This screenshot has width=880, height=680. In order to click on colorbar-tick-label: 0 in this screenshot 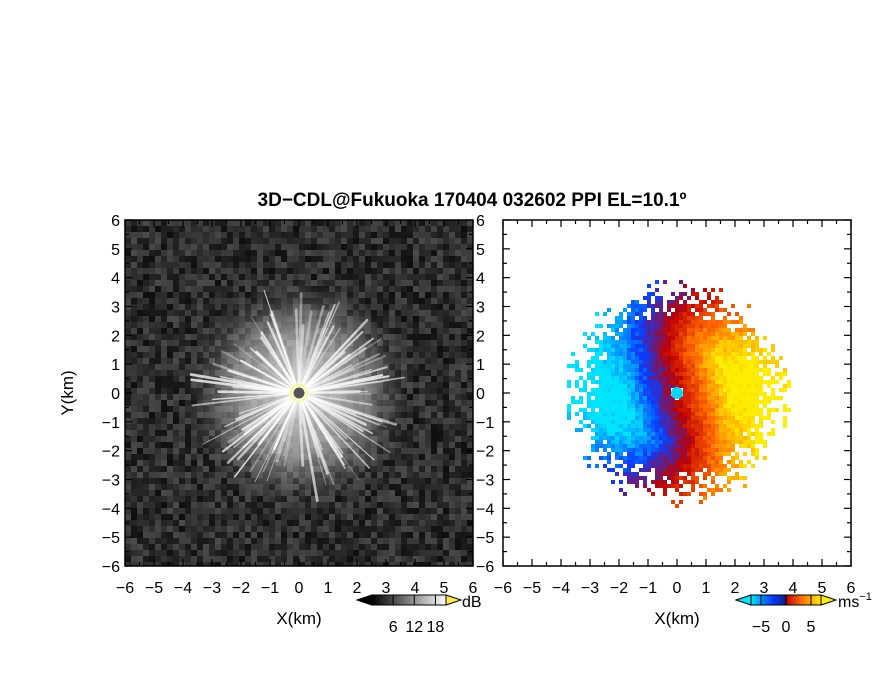, I will do `click(786, 627)`.